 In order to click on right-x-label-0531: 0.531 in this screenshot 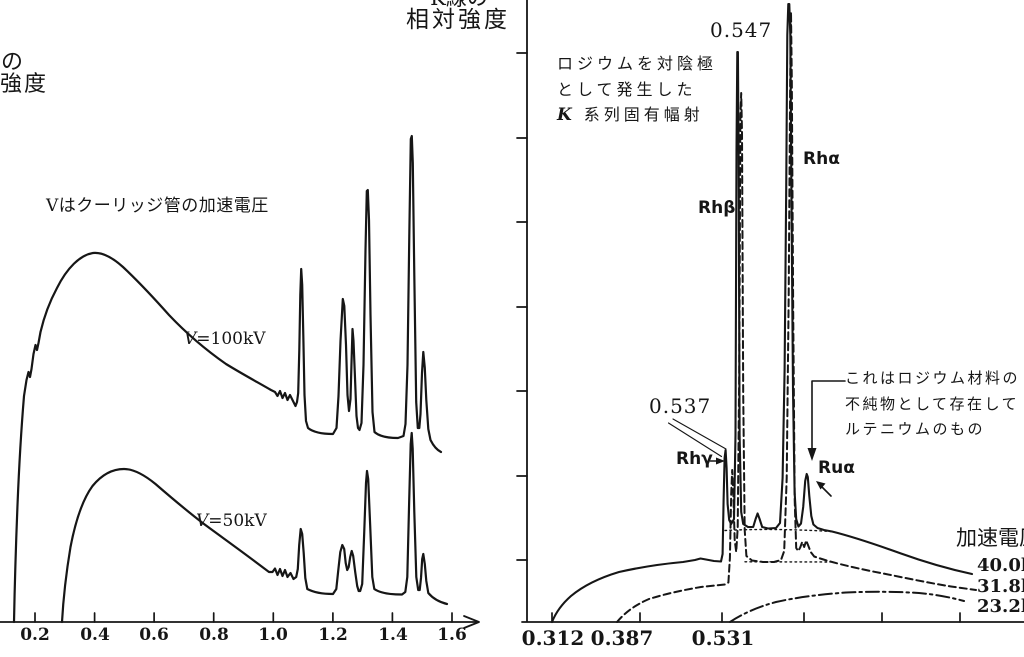, I will do `click(723, 638)`.